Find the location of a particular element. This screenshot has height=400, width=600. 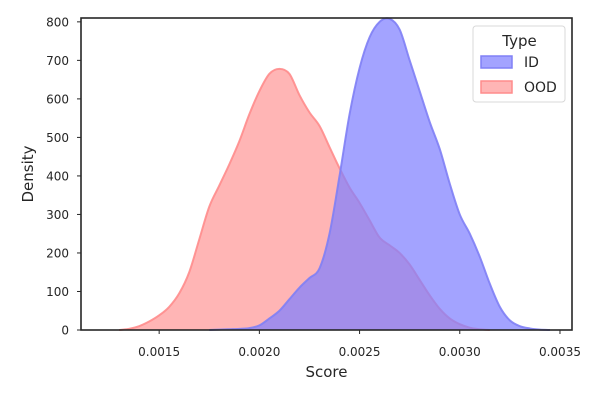

x-tick-label: 0.0035 is located at coordinates (560, 352).